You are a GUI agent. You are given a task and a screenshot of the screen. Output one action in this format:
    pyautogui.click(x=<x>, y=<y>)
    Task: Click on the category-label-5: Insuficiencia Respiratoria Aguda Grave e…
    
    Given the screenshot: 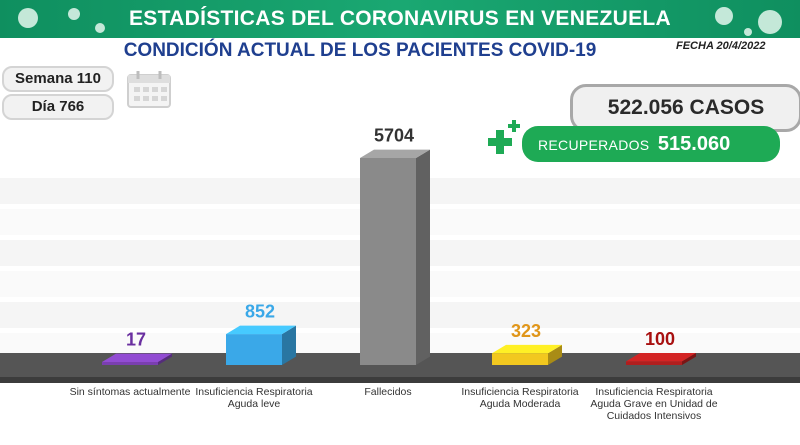 What is the action you would take?
    pyautogui.click(x=654, y=404)
    